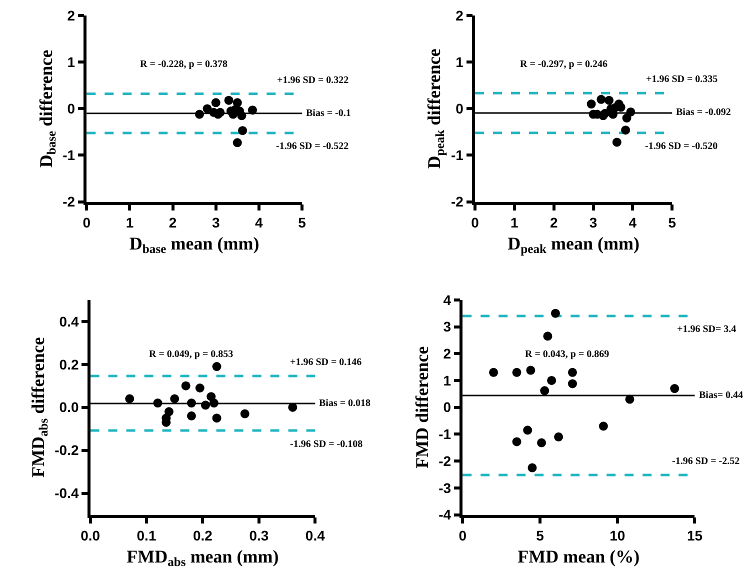  What do you see at coordinates (326, 362) in the screenshot?
I see `ref-line-label: +1.96 SD = 0.146` at bounding box center [326, 362].